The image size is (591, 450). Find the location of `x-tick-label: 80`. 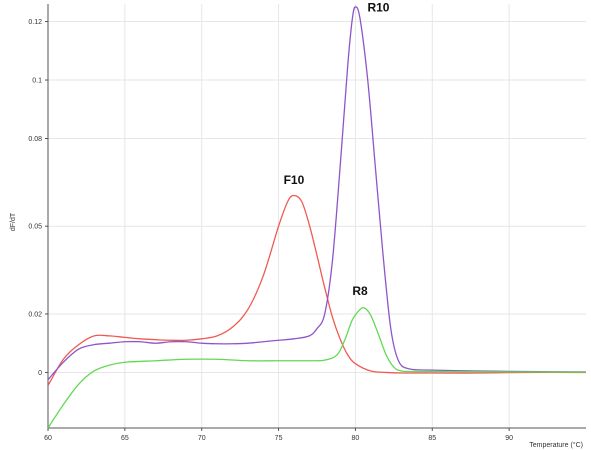

x-tick-label: 80 is located at coordinates (356, 438).